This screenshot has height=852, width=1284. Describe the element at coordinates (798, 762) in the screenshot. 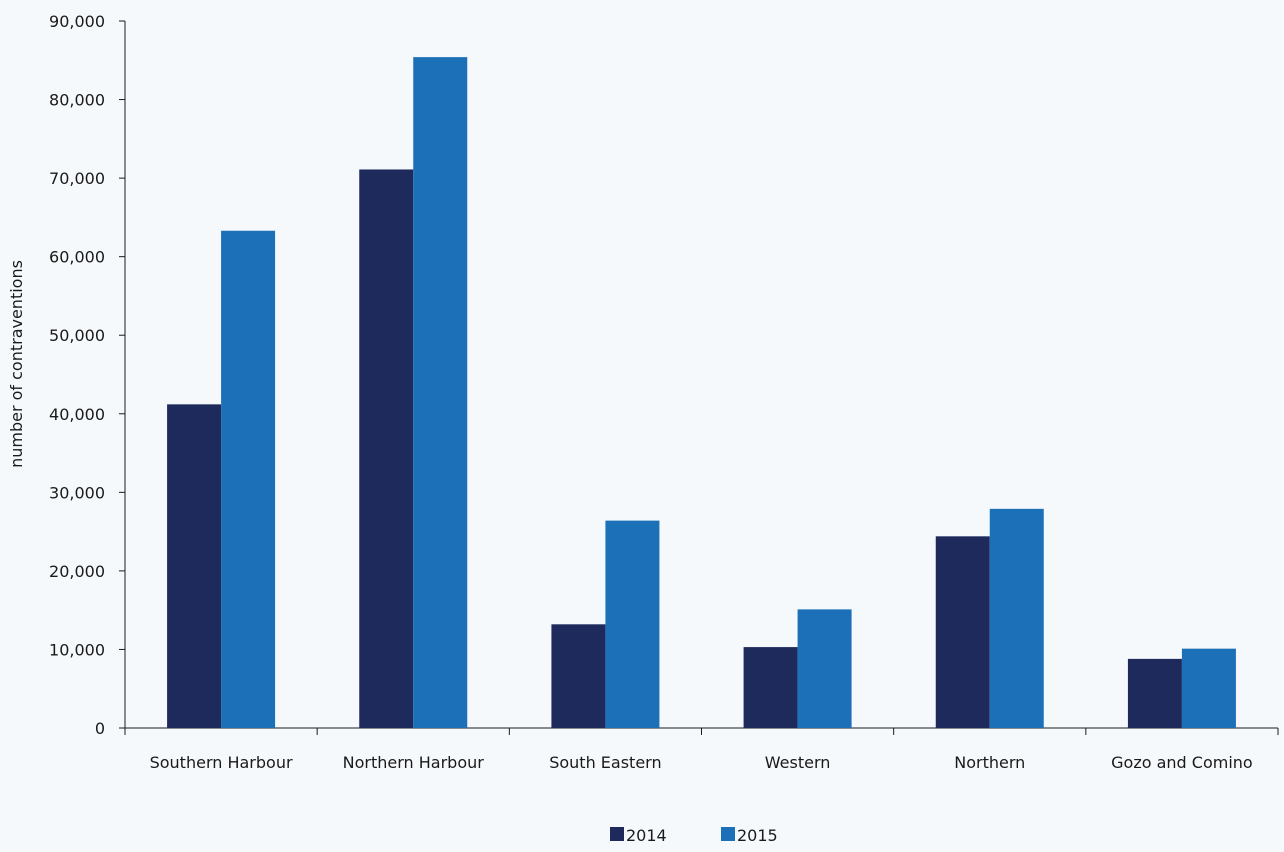

I see `x-category-label: Western` at that location.